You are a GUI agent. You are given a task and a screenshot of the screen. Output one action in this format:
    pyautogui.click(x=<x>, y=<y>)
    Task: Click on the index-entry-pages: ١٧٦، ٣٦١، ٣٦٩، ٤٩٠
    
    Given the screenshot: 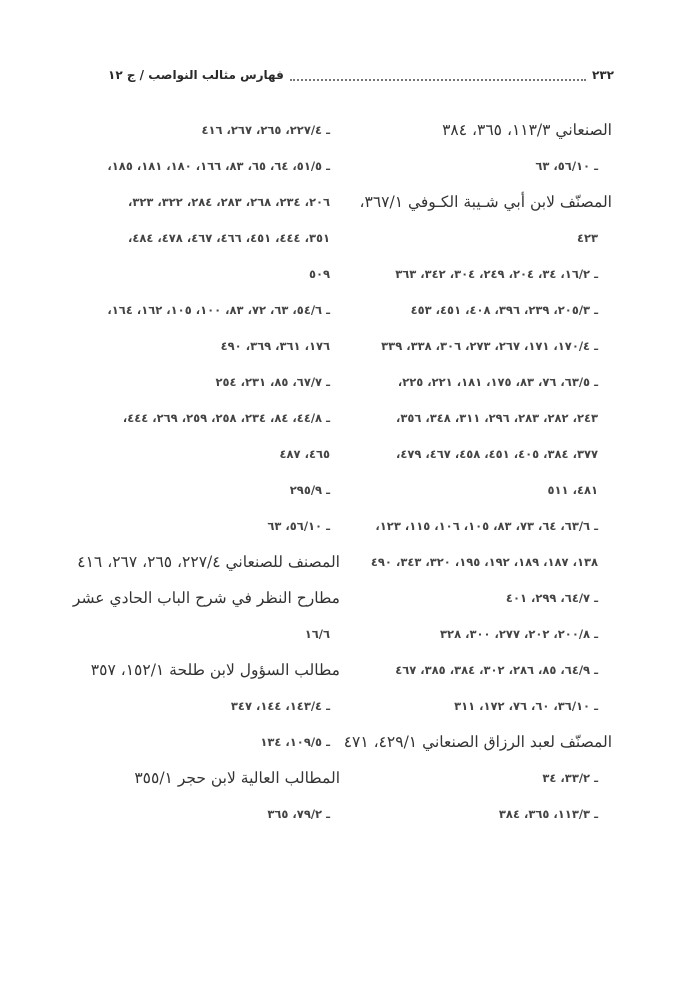 What is the action you would take?
    pyautogui.click(x=275, y=346)
    